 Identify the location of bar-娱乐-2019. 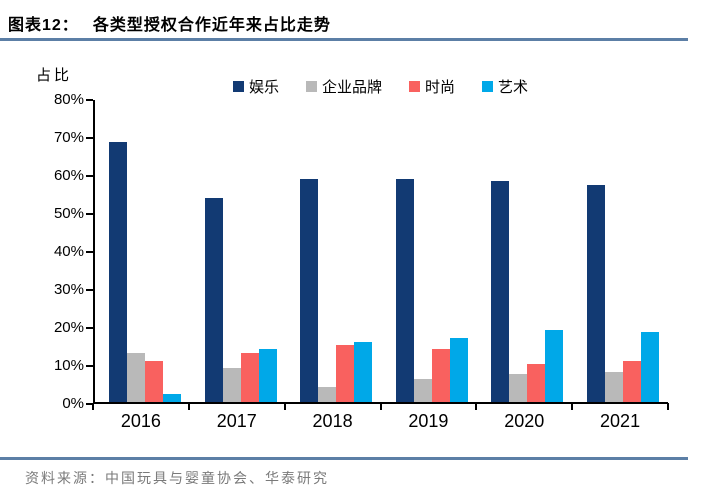
(404, 290).